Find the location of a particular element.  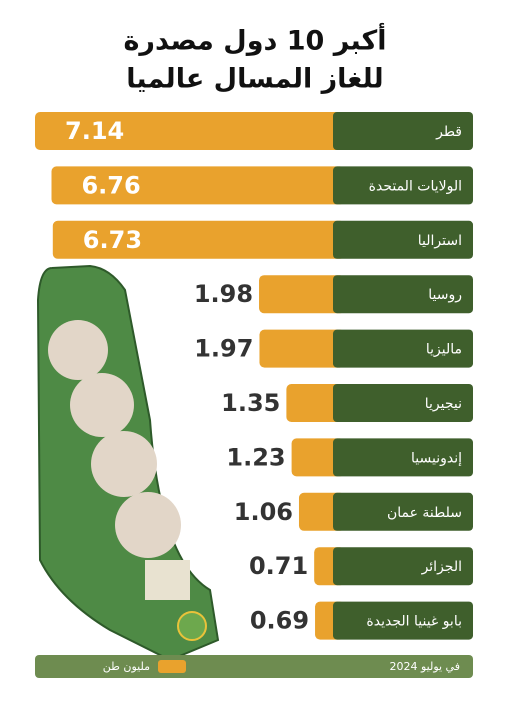

chart-title: أكبر 10 دول مصدرة is located at coordinates (254, 40).